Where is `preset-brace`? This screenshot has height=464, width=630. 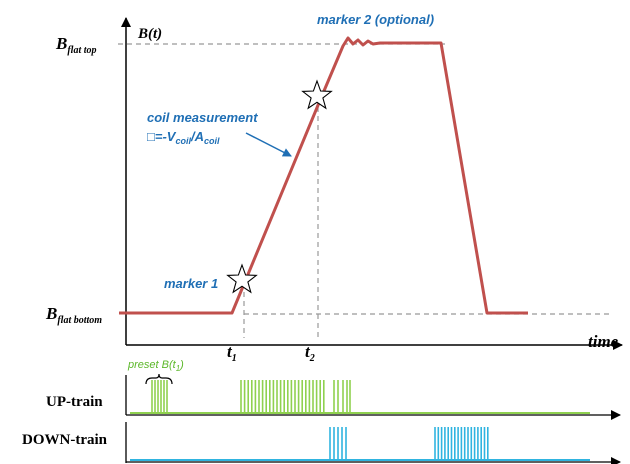 preset-brace is located at coordinates (159, 379).